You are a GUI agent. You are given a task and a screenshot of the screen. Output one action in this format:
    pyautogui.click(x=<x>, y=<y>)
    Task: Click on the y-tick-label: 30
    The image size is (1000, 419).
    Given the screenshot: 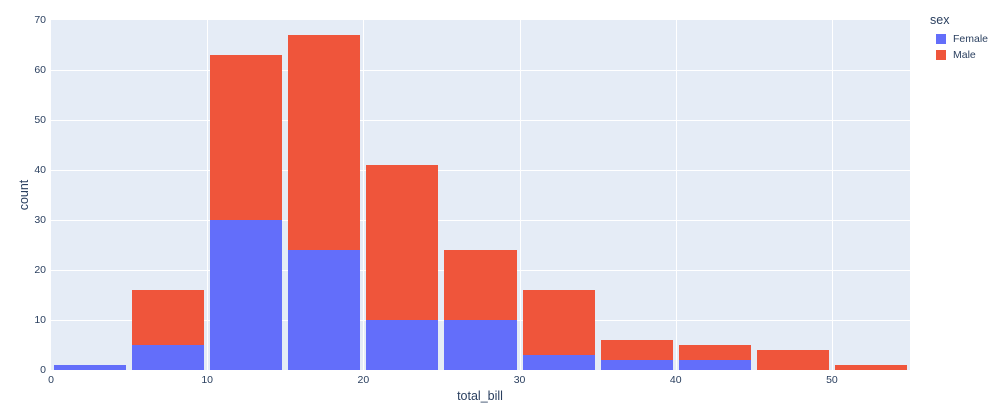 What is the action you would take?
    pyautogui.click(x=40, y=219)
    